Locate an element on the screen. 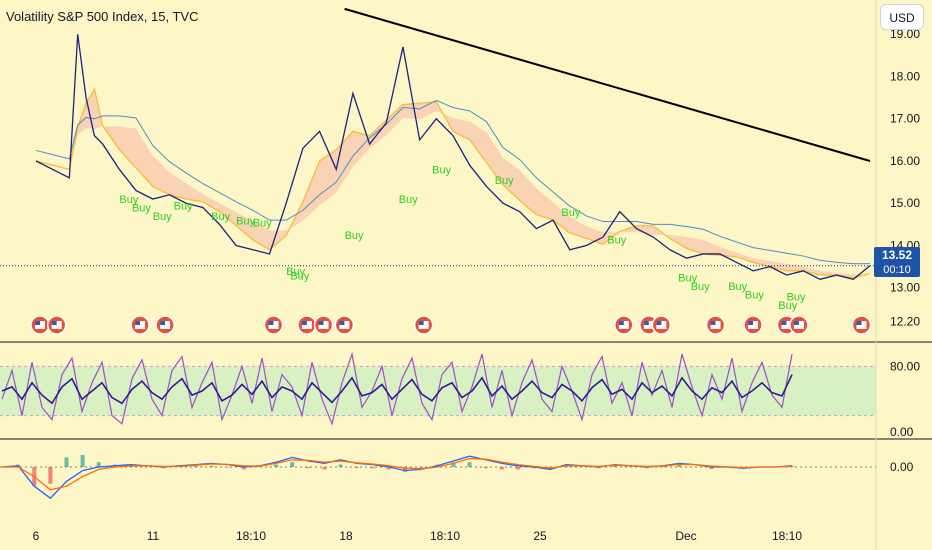 The height and width of the screenshot is (550, 932). last-price-label: 13.52 is located at coordinates (897, 255).